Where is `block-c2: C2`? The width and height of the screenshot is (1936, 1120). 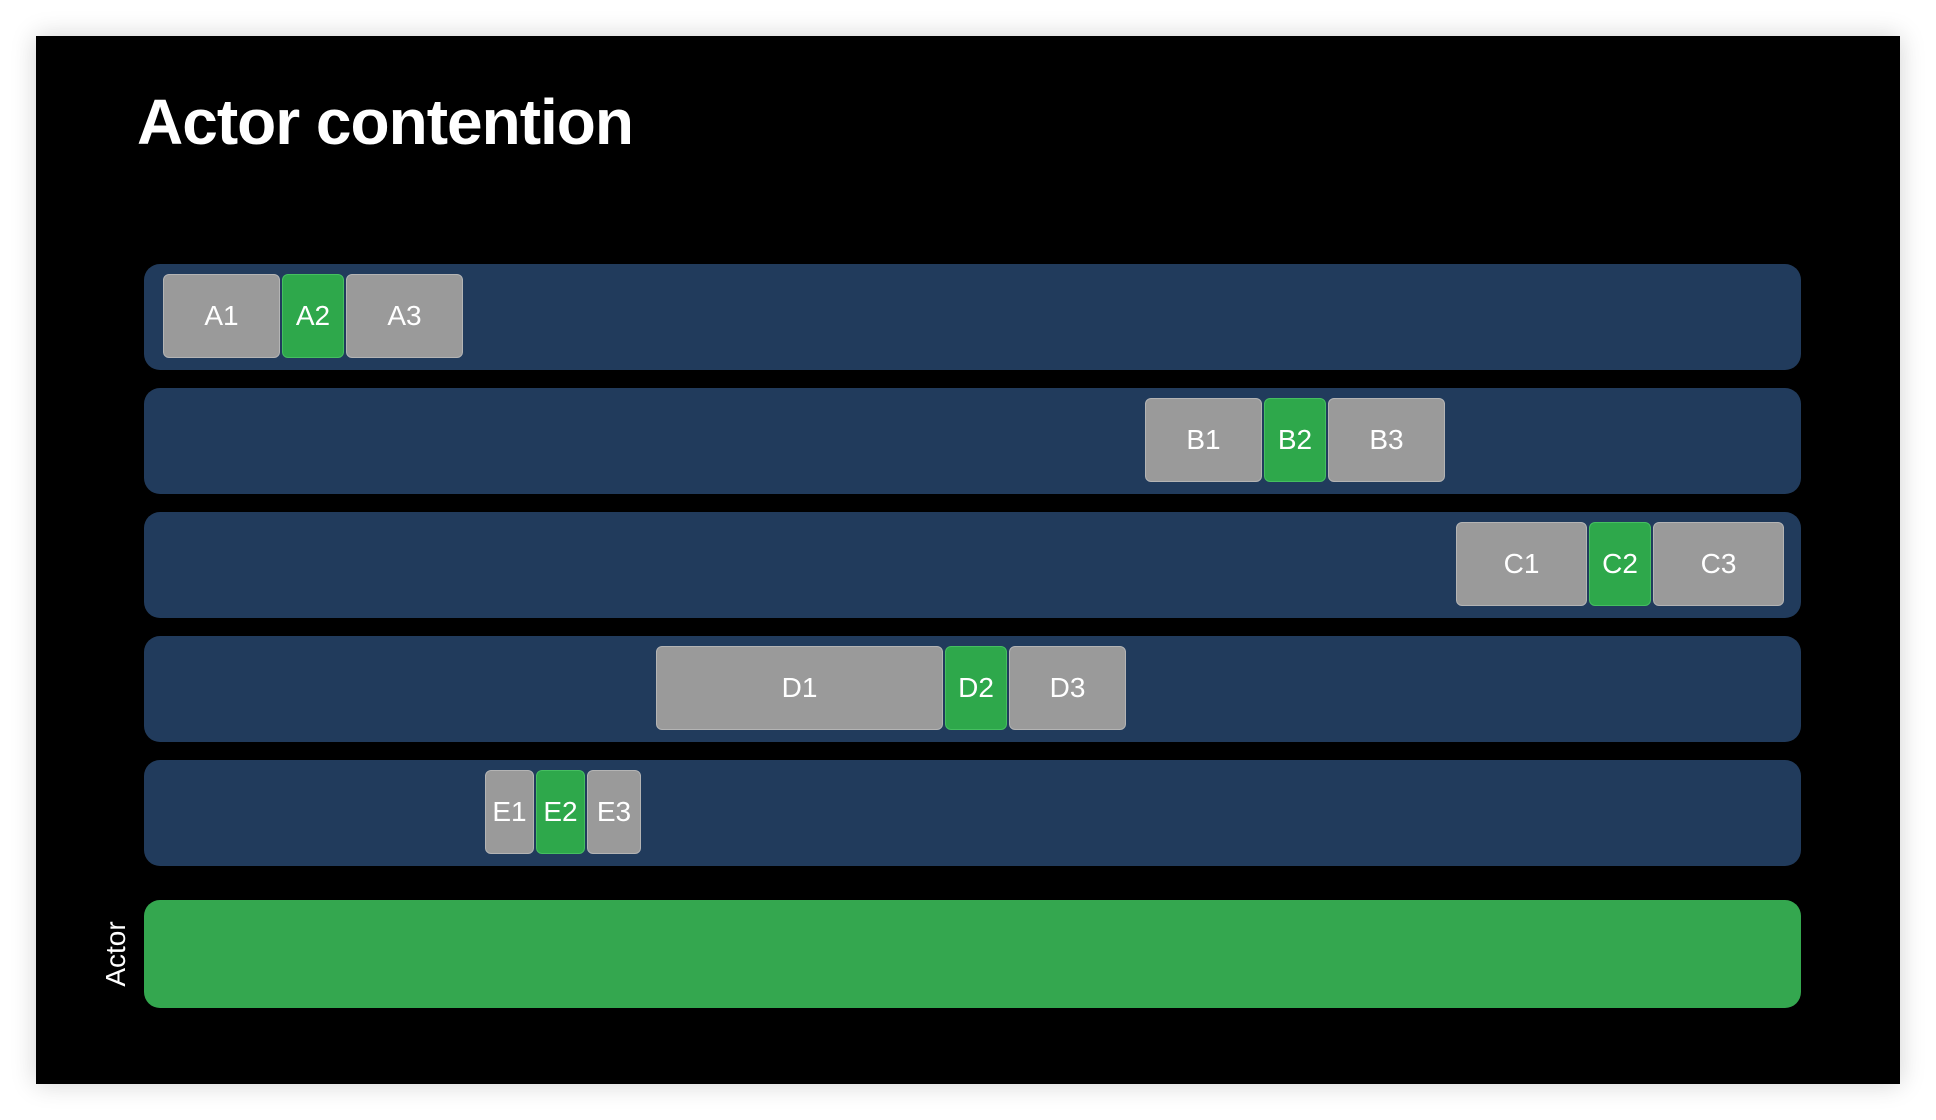
block-c2: C2 is located at coordinates (1620, 564).